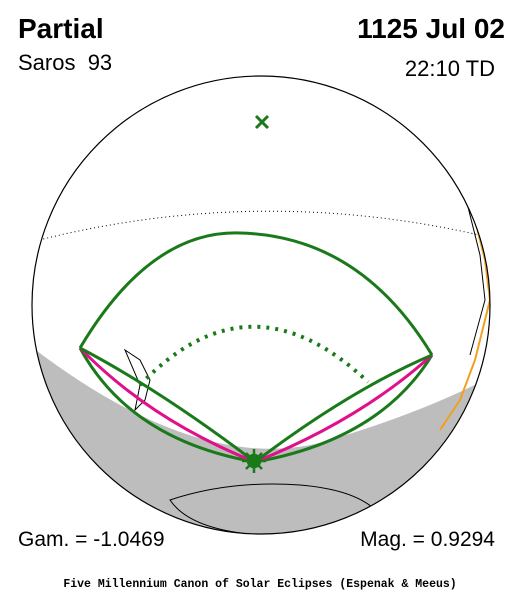  I want to click on sub-solar-marker, so click(262, 122).